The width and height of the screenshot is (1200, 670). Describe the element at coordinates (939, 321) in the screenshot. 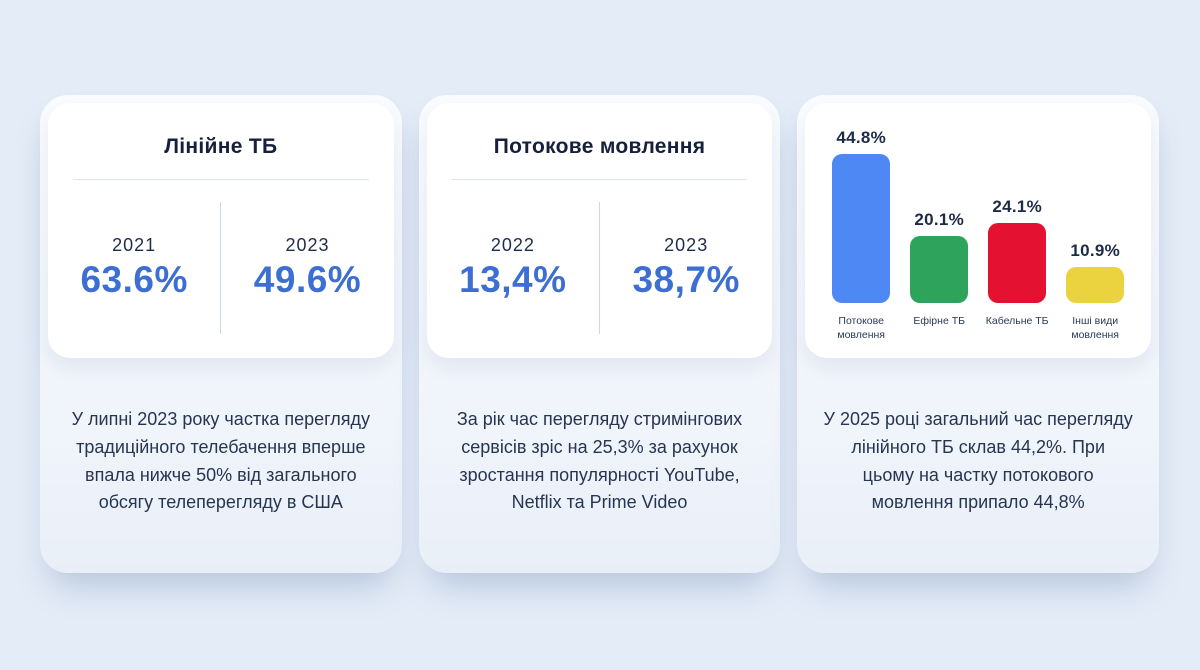

I see `bar-category-label: Ефірне ТБ` at that location.